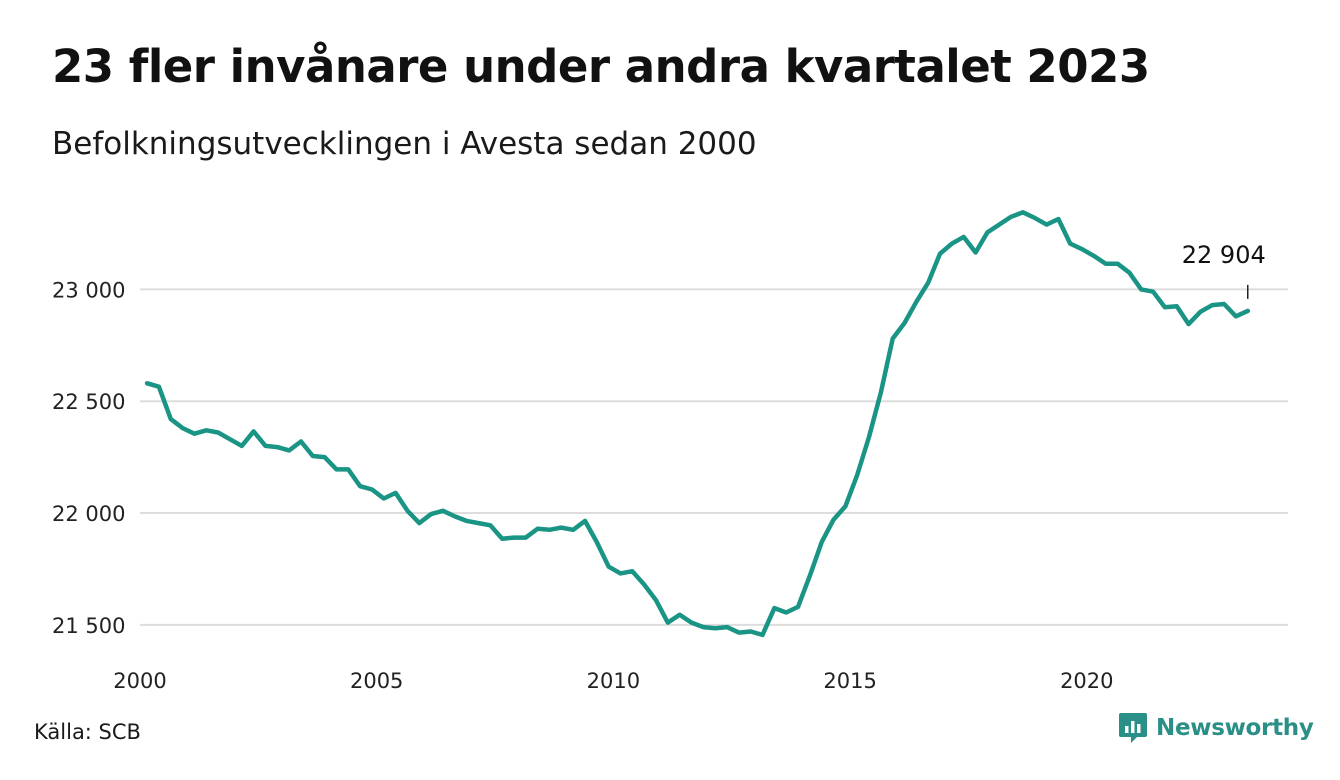 The image size is (1340, 780). Describe the element at coordinates (849, 681) in the screenshot. I see `x-tick-label: 2015` at that location.